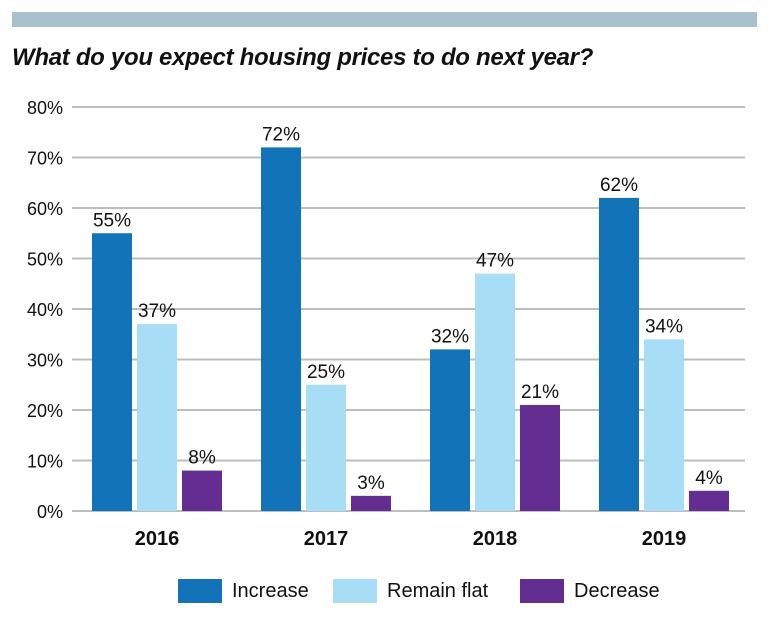 The width and height of the screenshot is (770, 619). Describe the element at coordinates (326, 539) in the screenshot. I see `x-tick-label-2017: 2017` at that location.